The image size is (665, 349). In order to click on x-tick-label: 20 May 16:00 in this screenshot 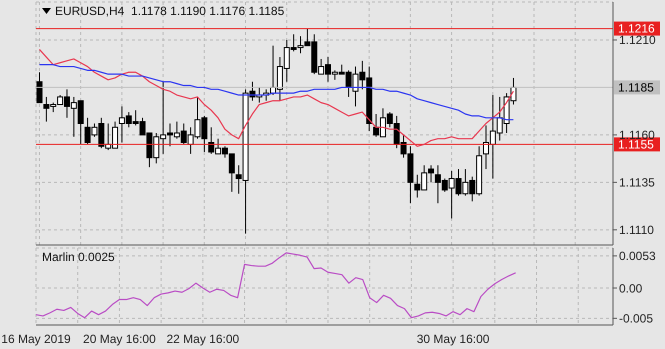, I will do `click(119, 339)`.